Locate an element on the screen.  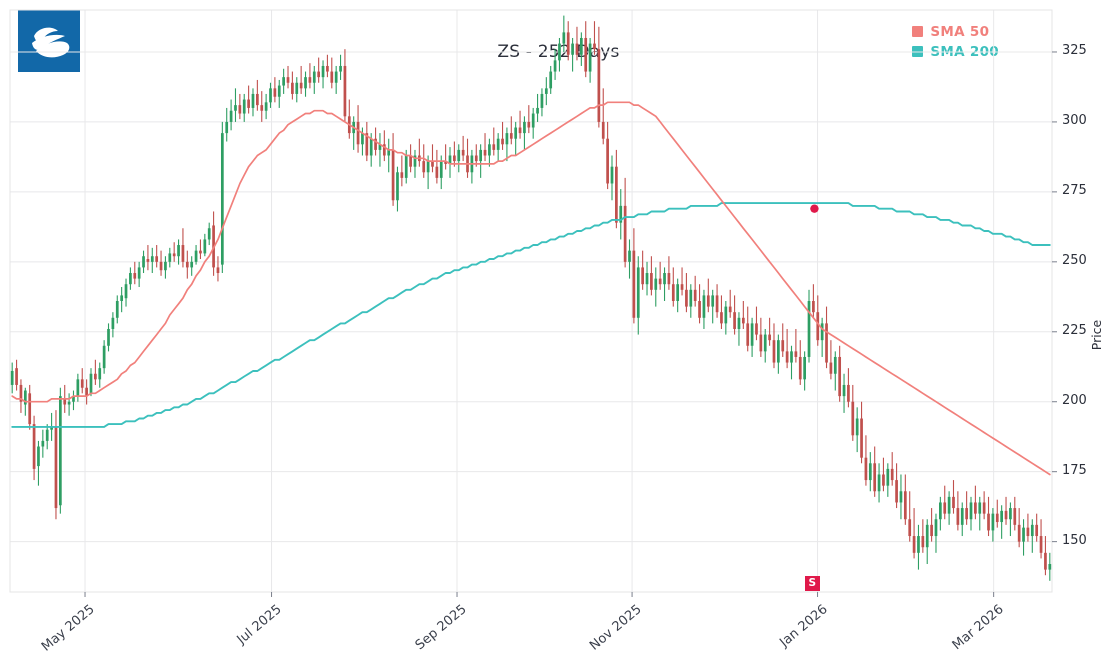
death-cross-point is located at coordinates (814, 208).